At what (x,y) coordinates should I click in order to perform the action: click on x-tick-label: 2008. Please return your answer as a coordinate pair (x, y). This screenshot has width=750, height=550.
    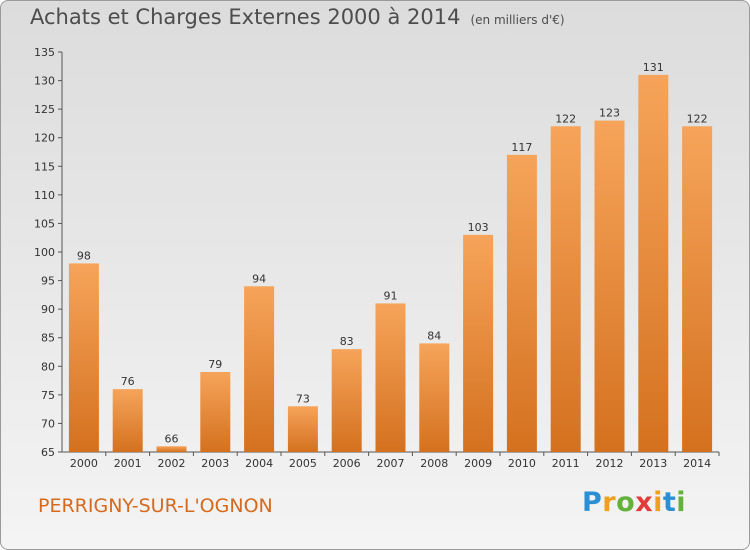
    Looking at the image, I should click on (434, 463).